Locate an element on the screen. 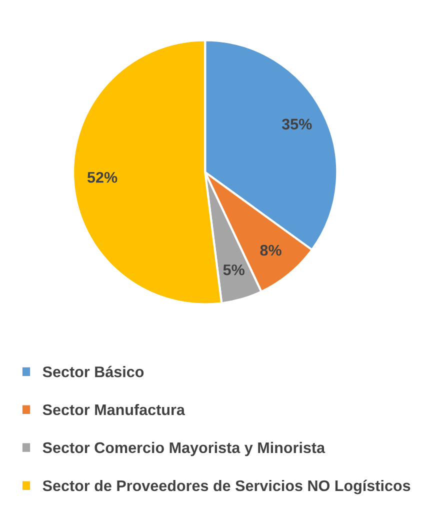 The height and width of the screenshot is (508, 435). legend-label: Sector Manufactura is located at coordinates (114, 410).